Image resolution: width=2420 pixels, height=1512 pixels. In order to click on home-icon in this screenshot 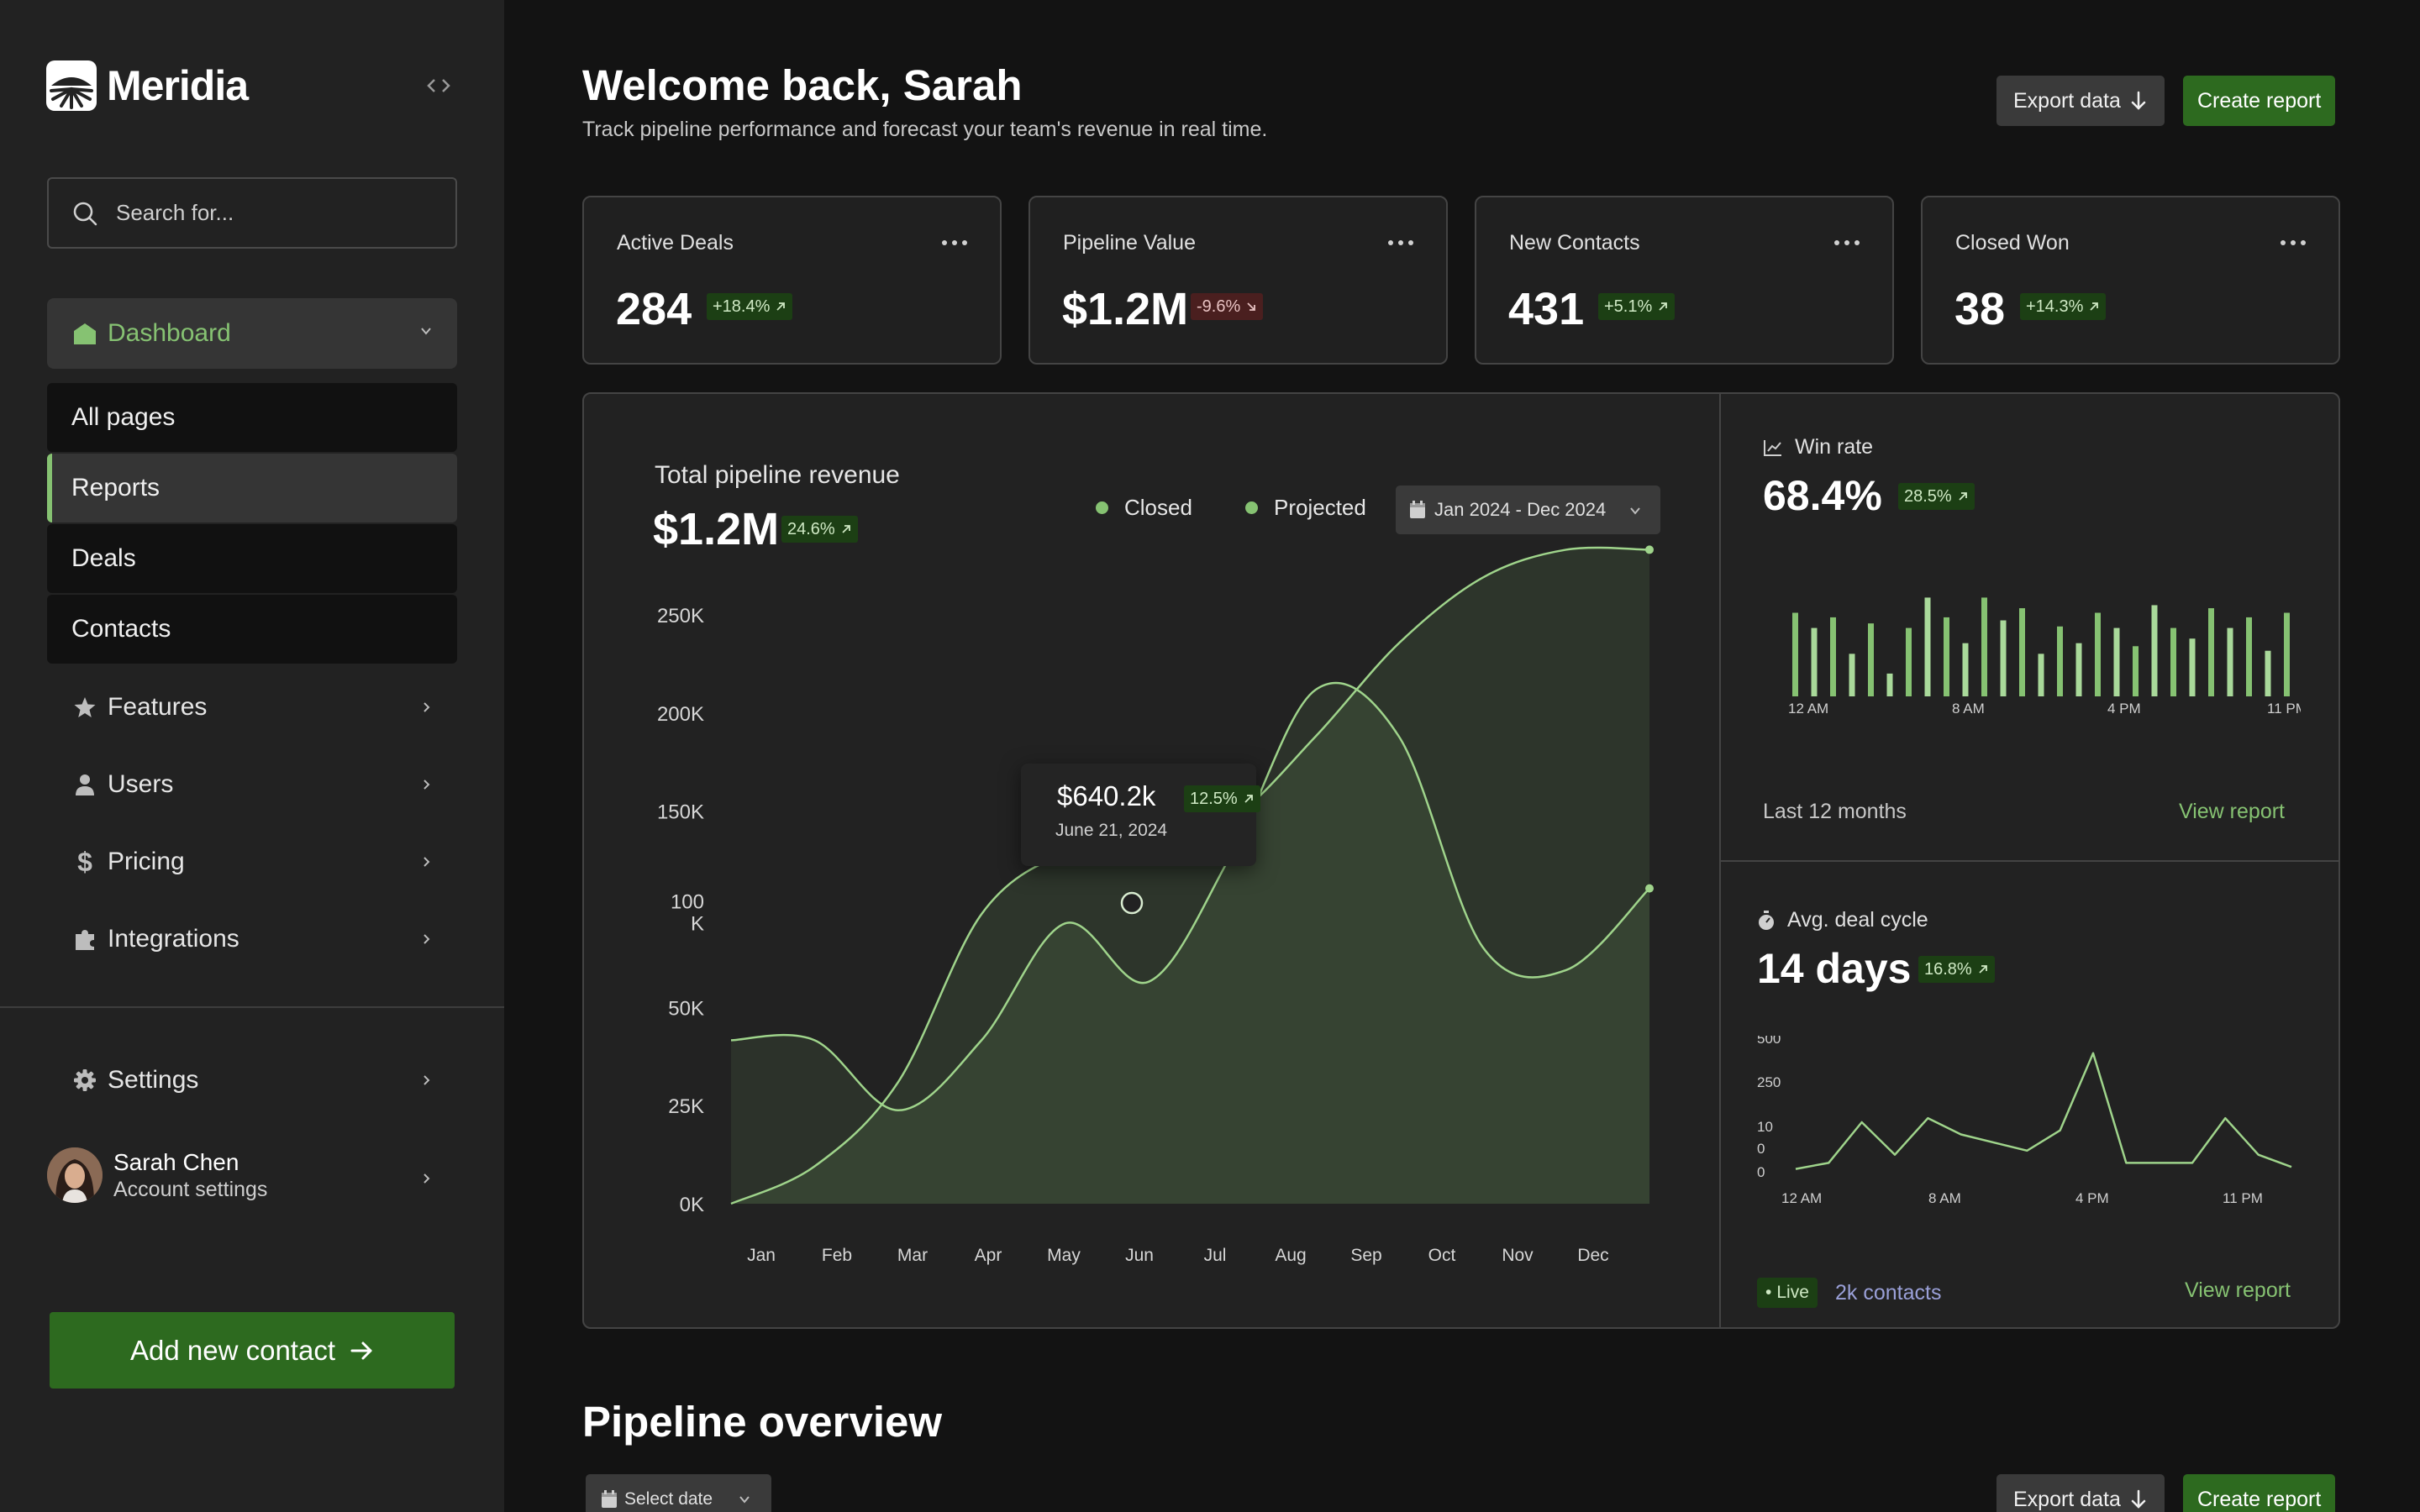, I will do `click(85, 333)`.